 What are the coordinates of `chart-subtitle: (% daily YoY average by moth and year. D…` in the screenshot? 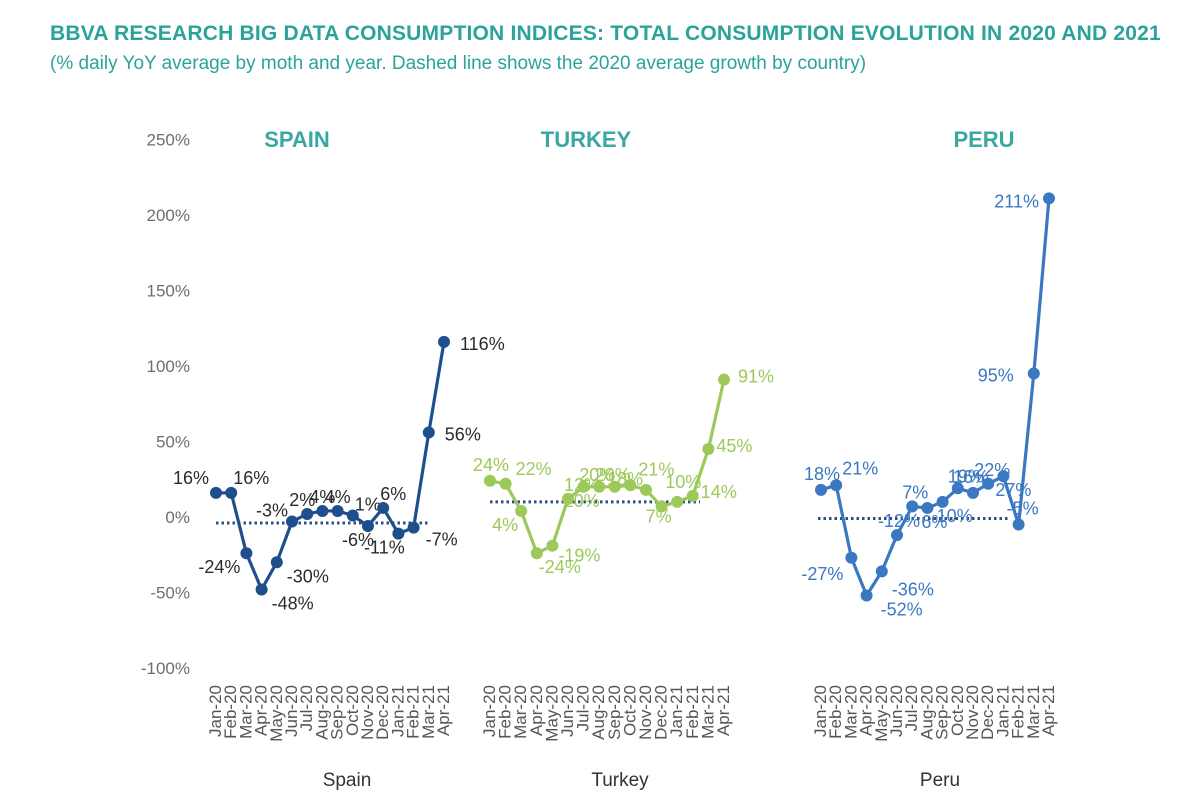 It's located at (458, 63).